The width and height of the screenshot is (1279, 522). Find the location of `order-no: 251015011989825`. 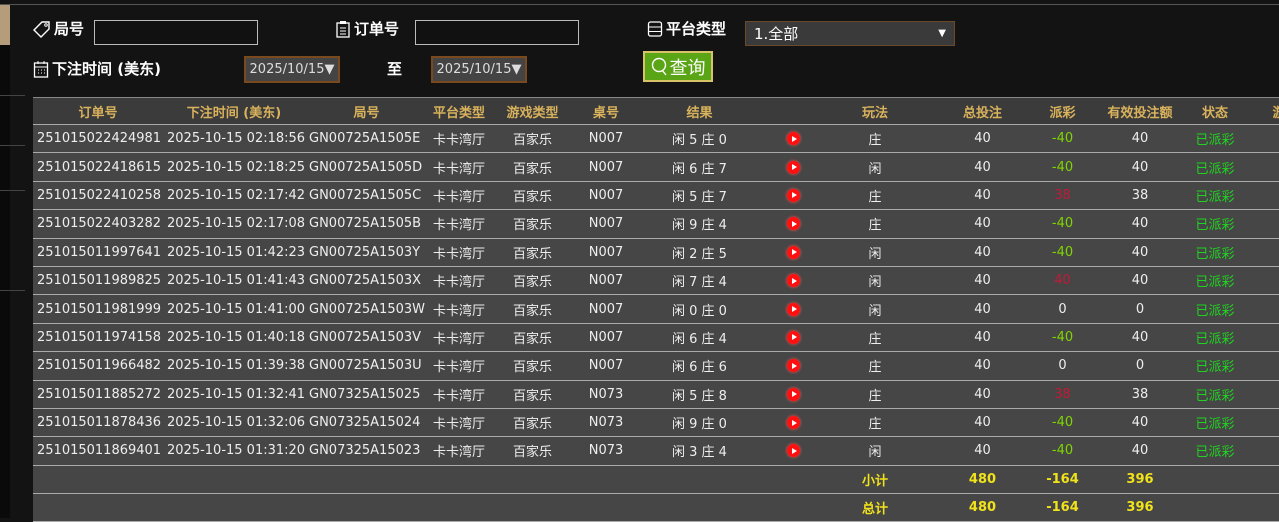

order-no: 251015011989825 is located at coordinates (98, 281).